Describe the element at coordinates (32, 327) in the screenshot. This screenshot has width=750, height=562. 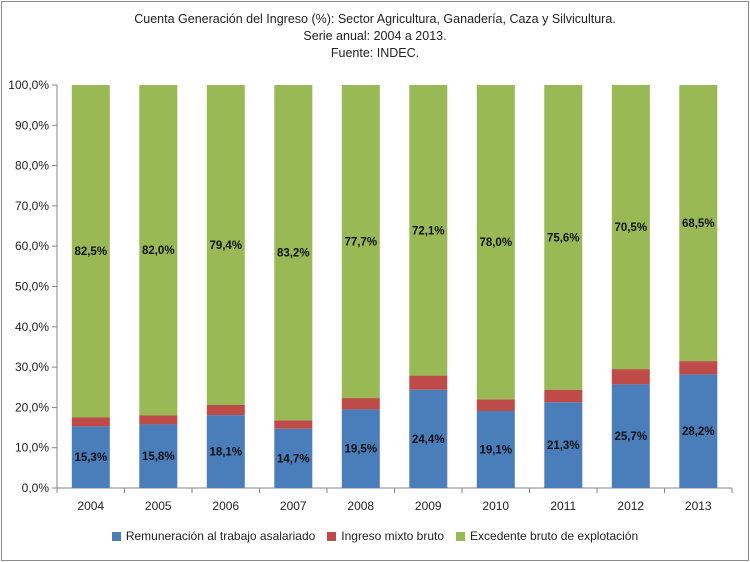
I see `y-tick-label: 40,0%` at that location.